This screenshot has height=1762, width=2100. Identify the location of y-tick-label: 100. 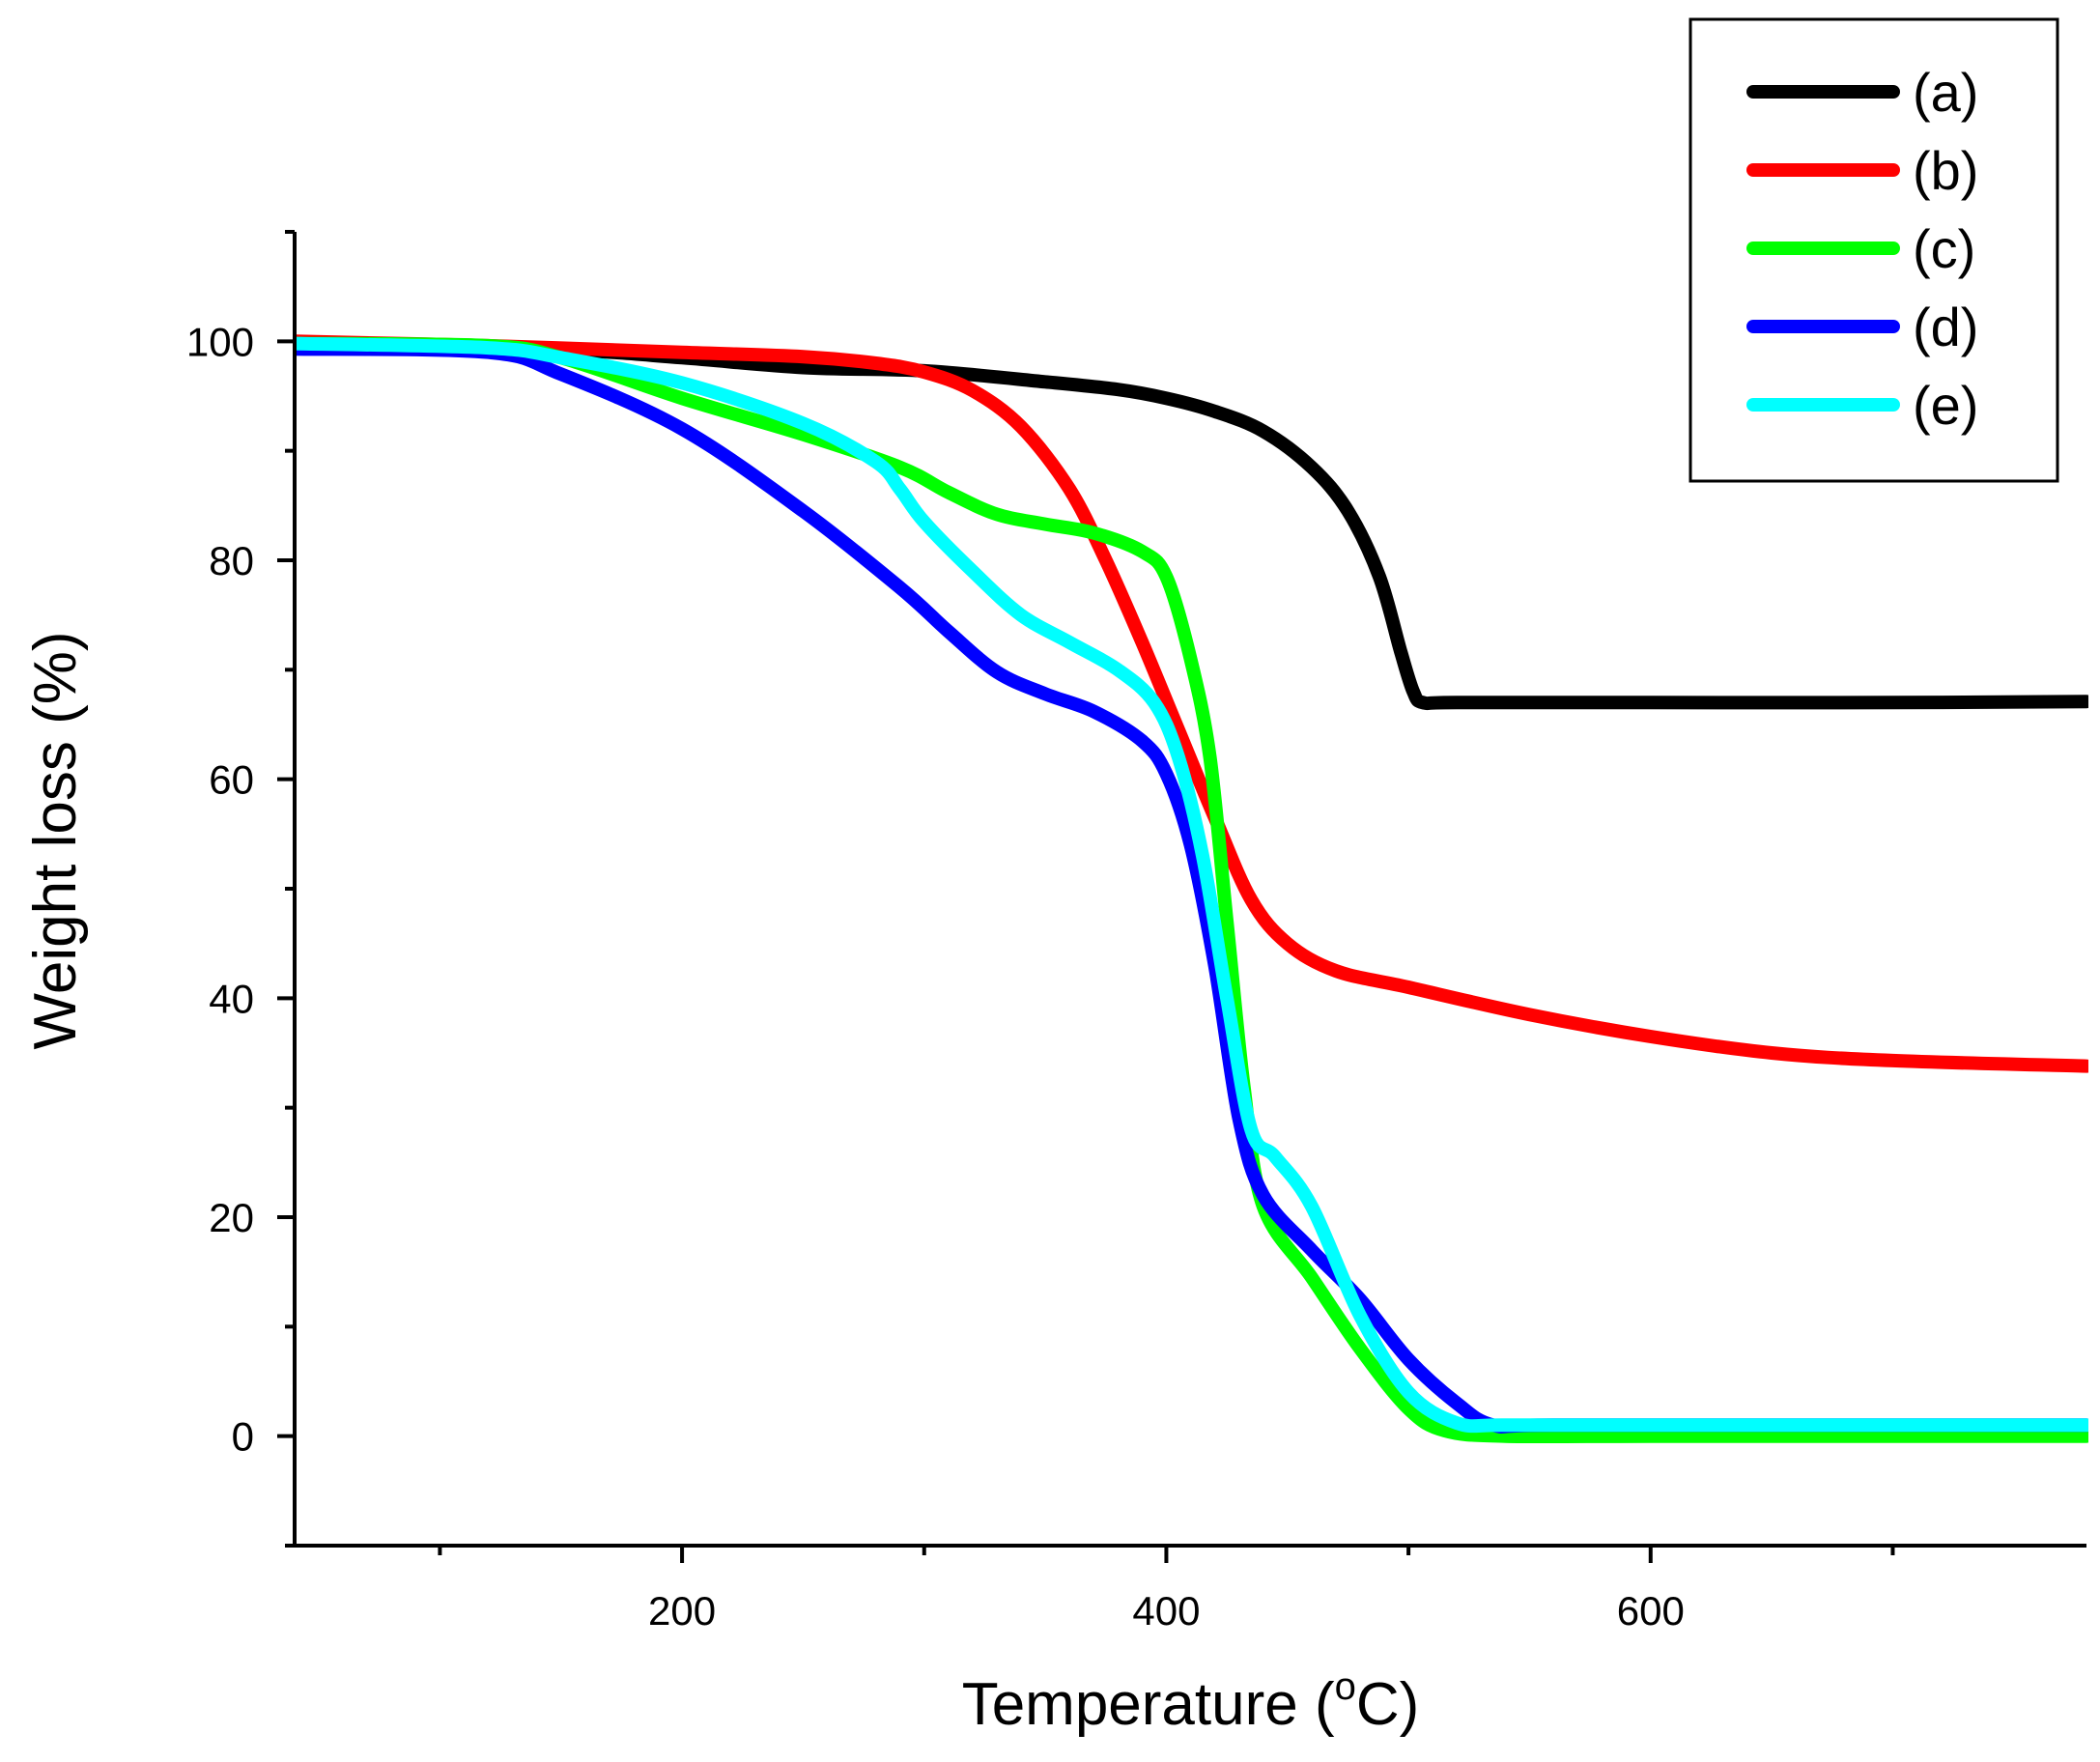
(220, 341).